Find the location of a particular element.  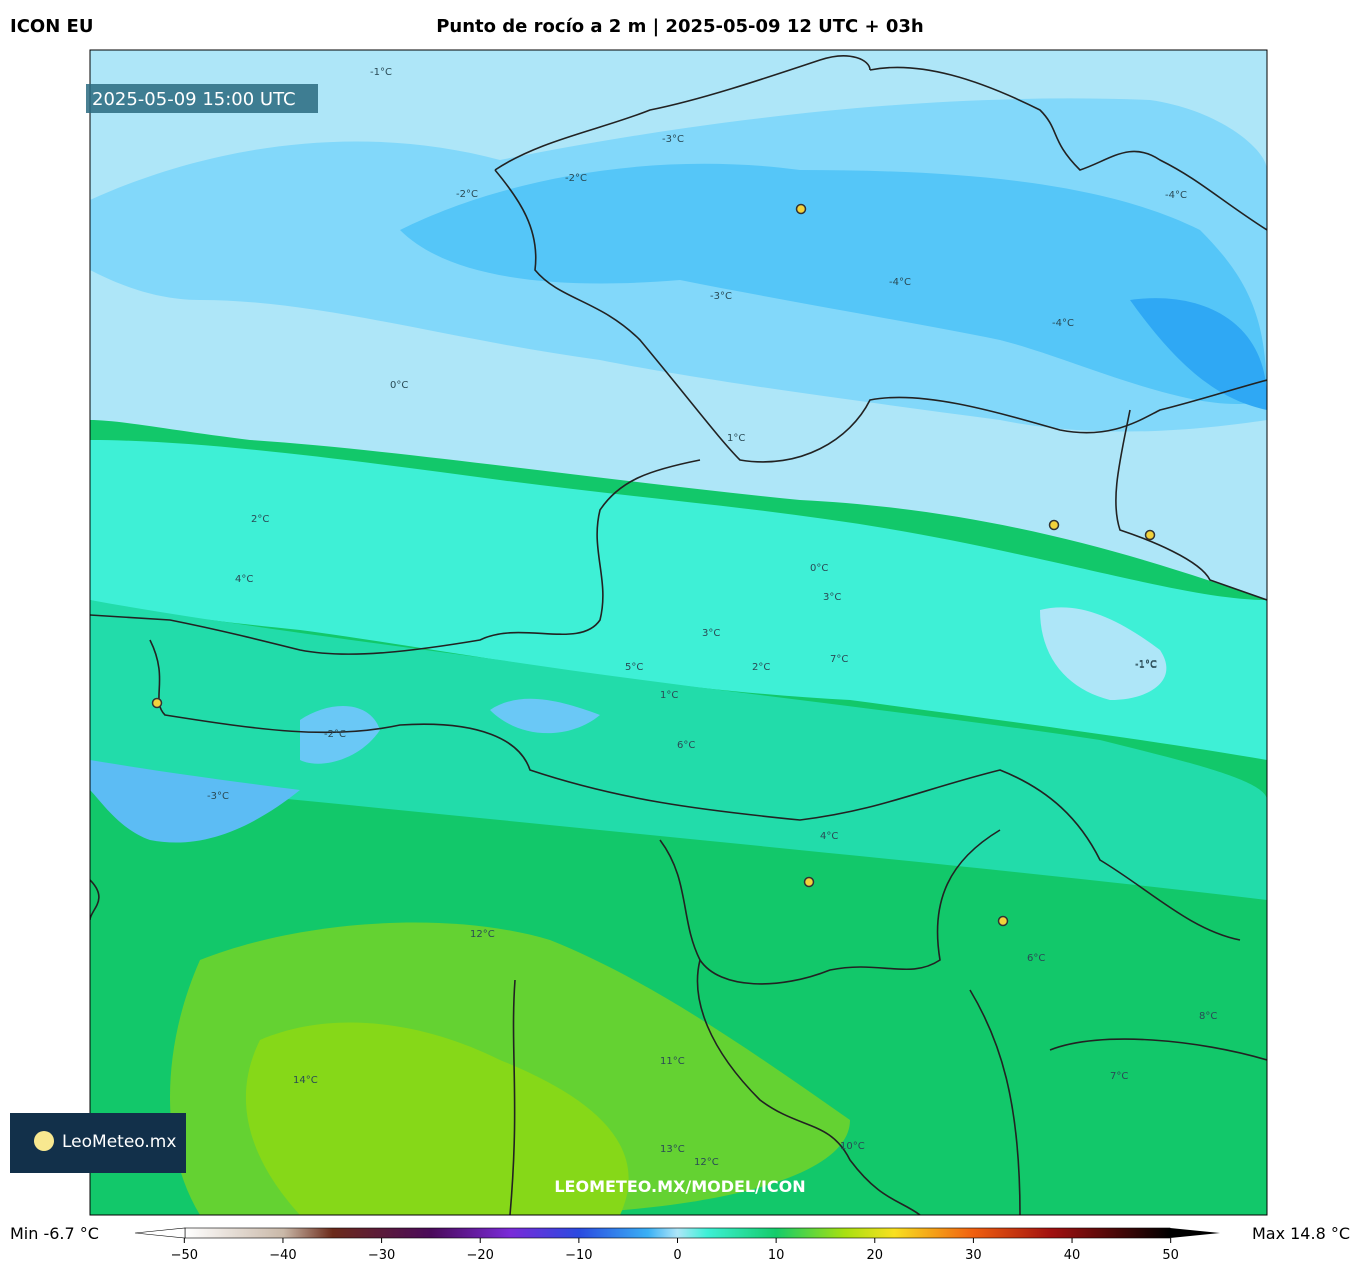

zone-yellow-green is located at coordinates (437, 1118).